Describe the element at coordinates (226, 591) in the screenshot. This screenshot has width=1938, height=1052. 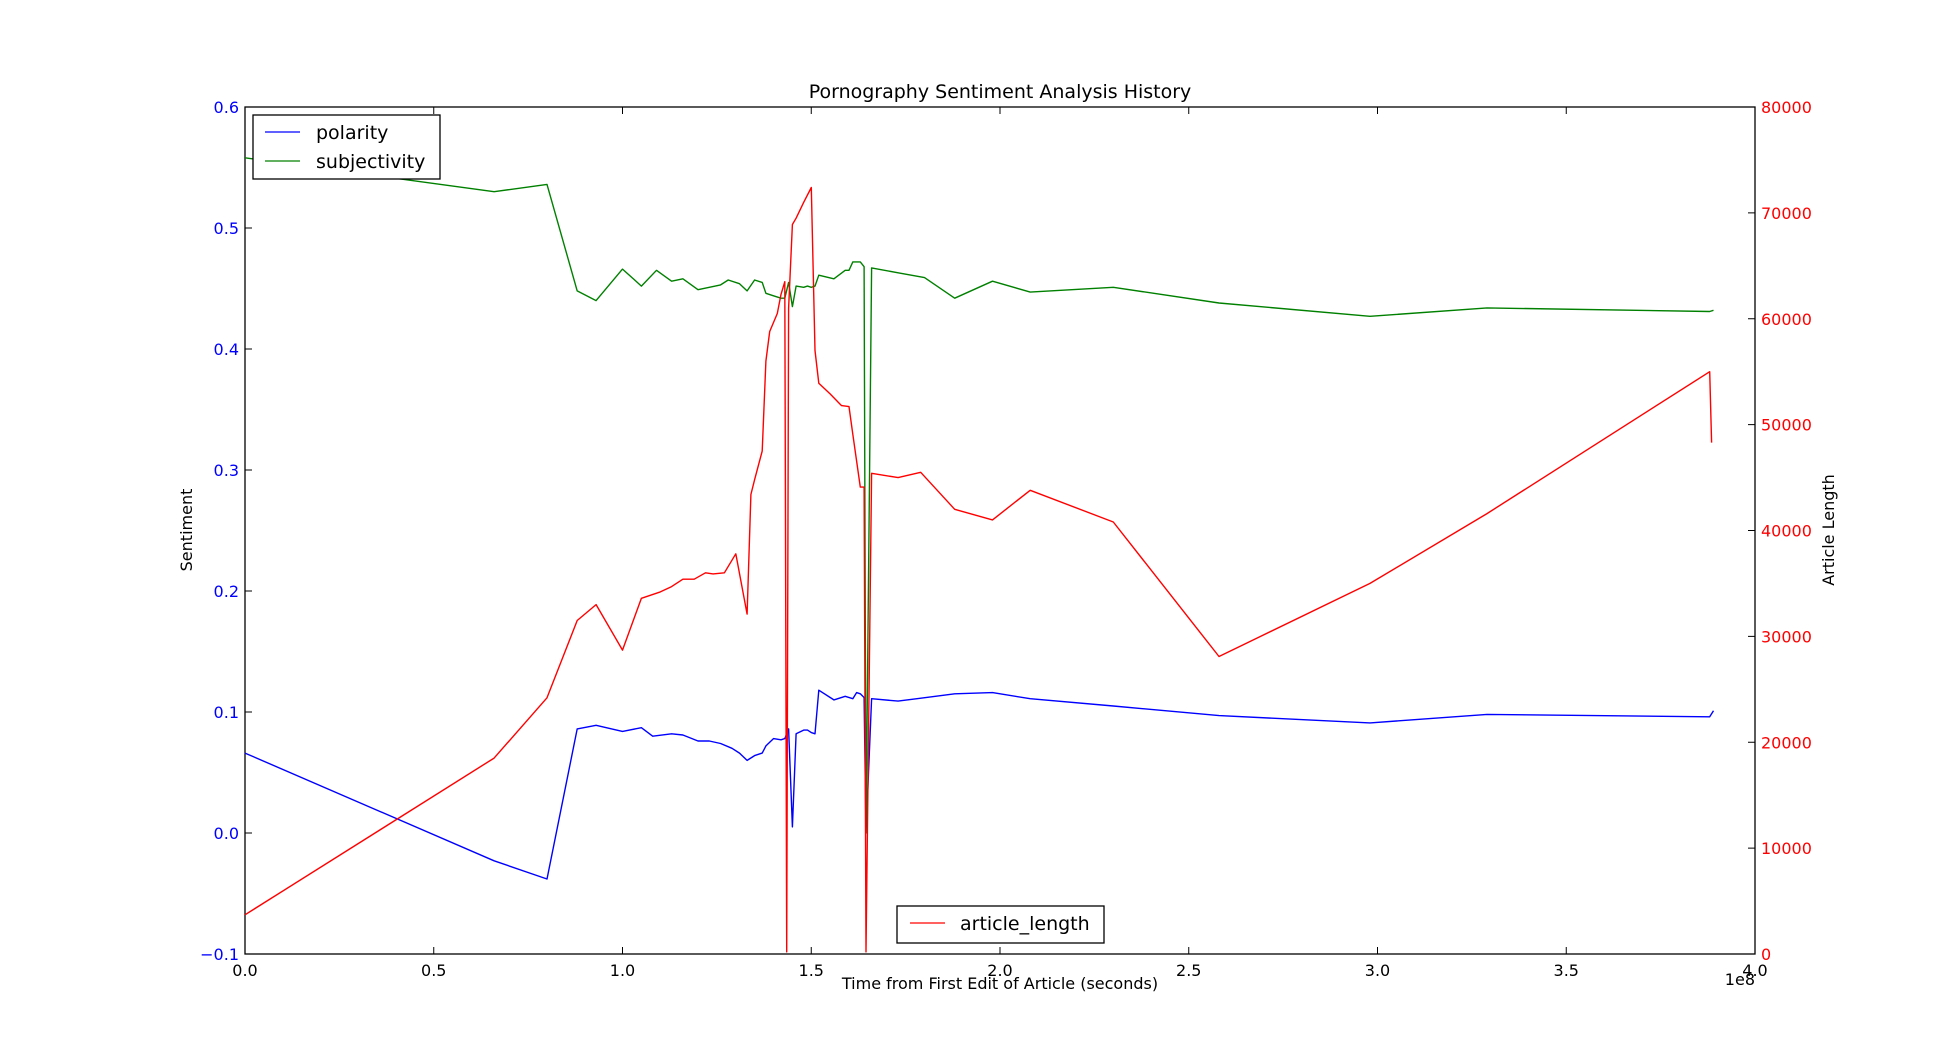
I see `left-y-tick-label: 0.2` at that location.